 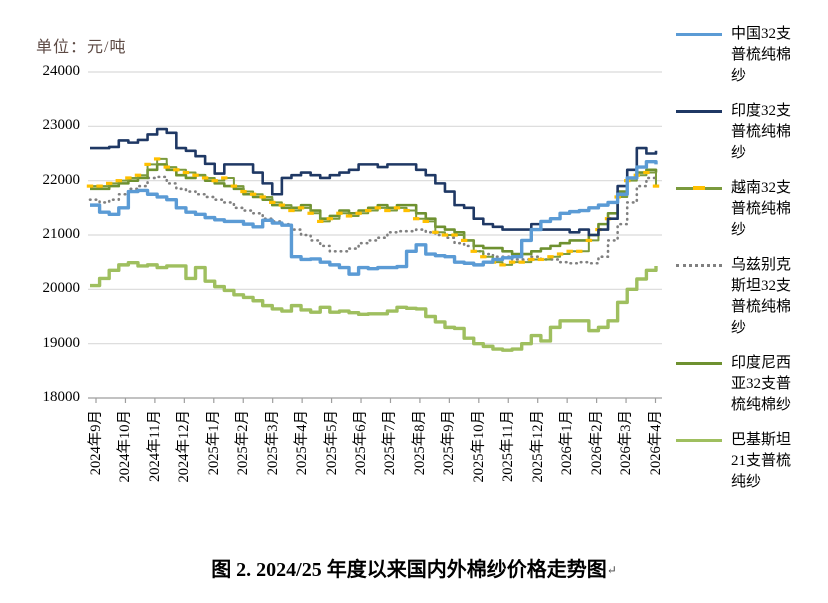 I want to click on legend-label: 印度尼西 亚32支普 梳纯棉纱, so click(x=761, y=384).